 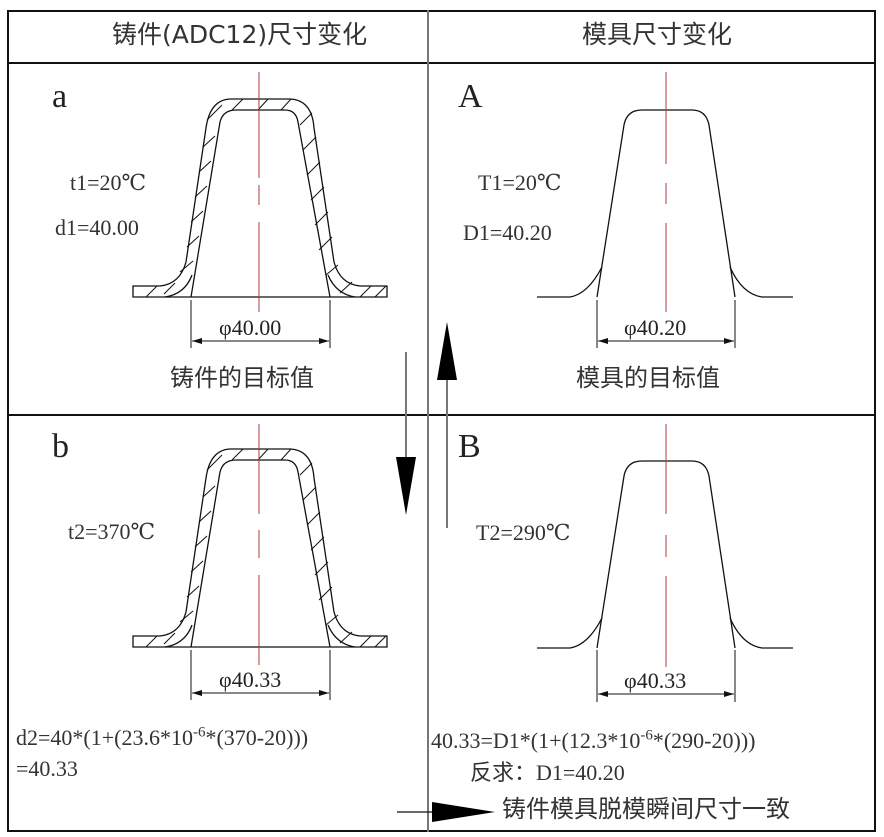 I want to click on panel-A-caption: 模具的目标值, so click(x=648, y=378).